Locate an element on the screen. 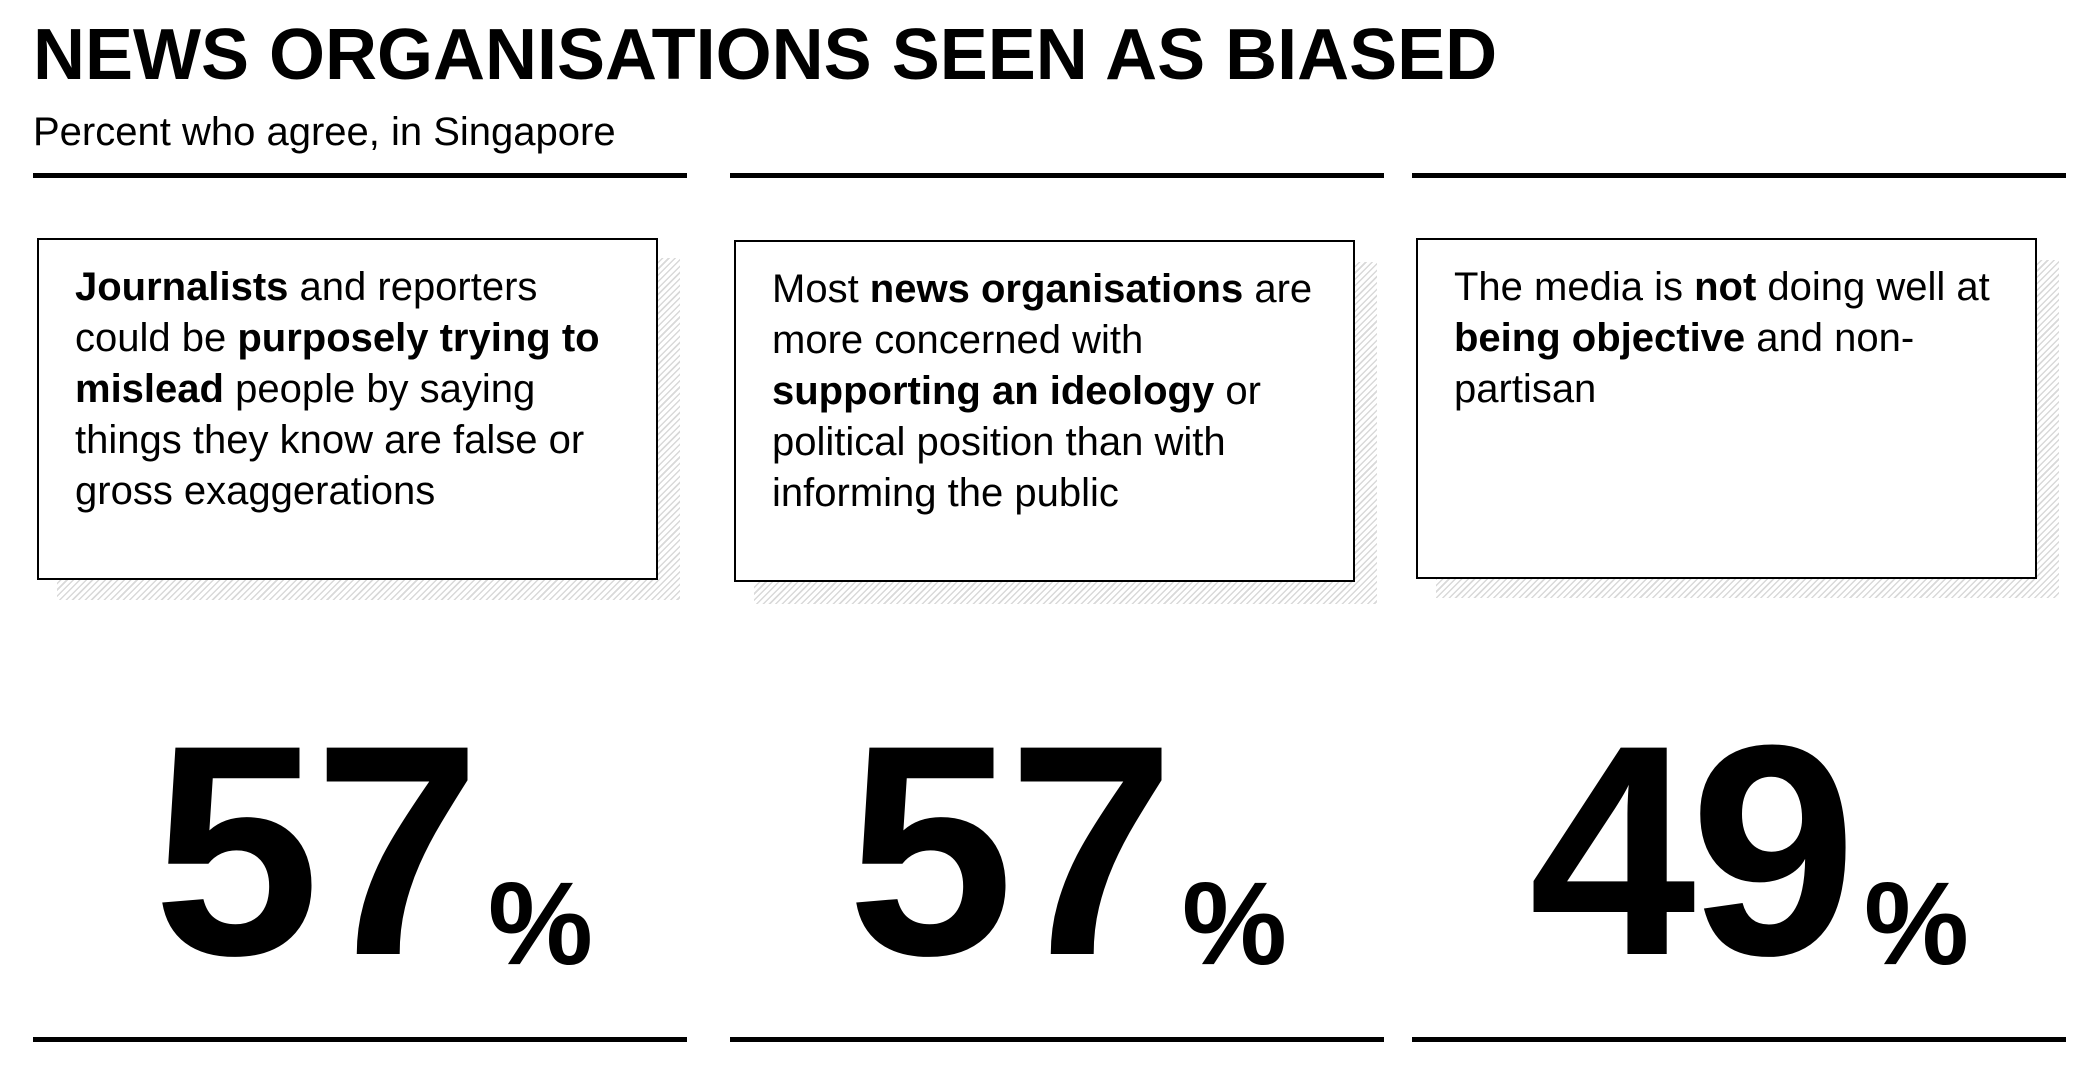  statement-fragment: Most is located at coordinates (821, 289).